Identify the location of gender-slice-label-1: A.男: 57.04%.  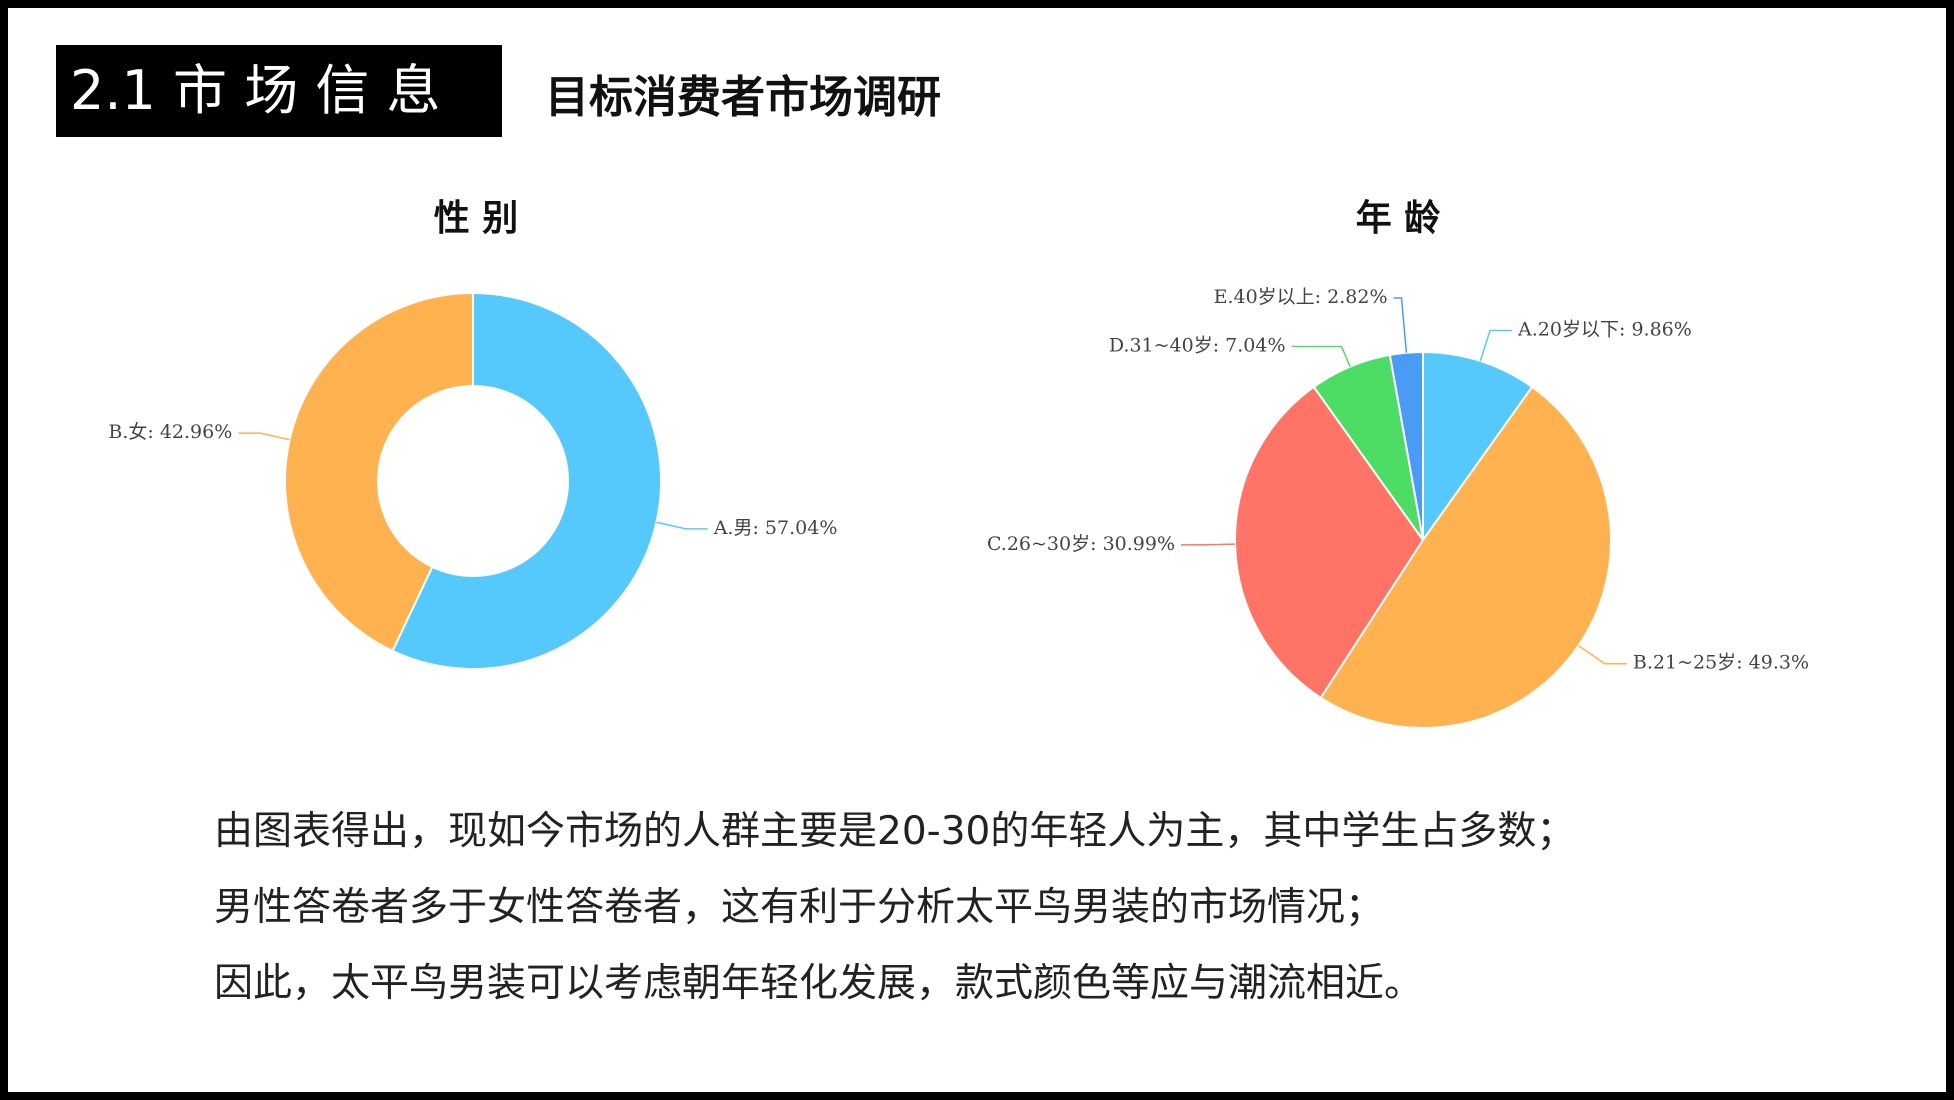
(775, 528).